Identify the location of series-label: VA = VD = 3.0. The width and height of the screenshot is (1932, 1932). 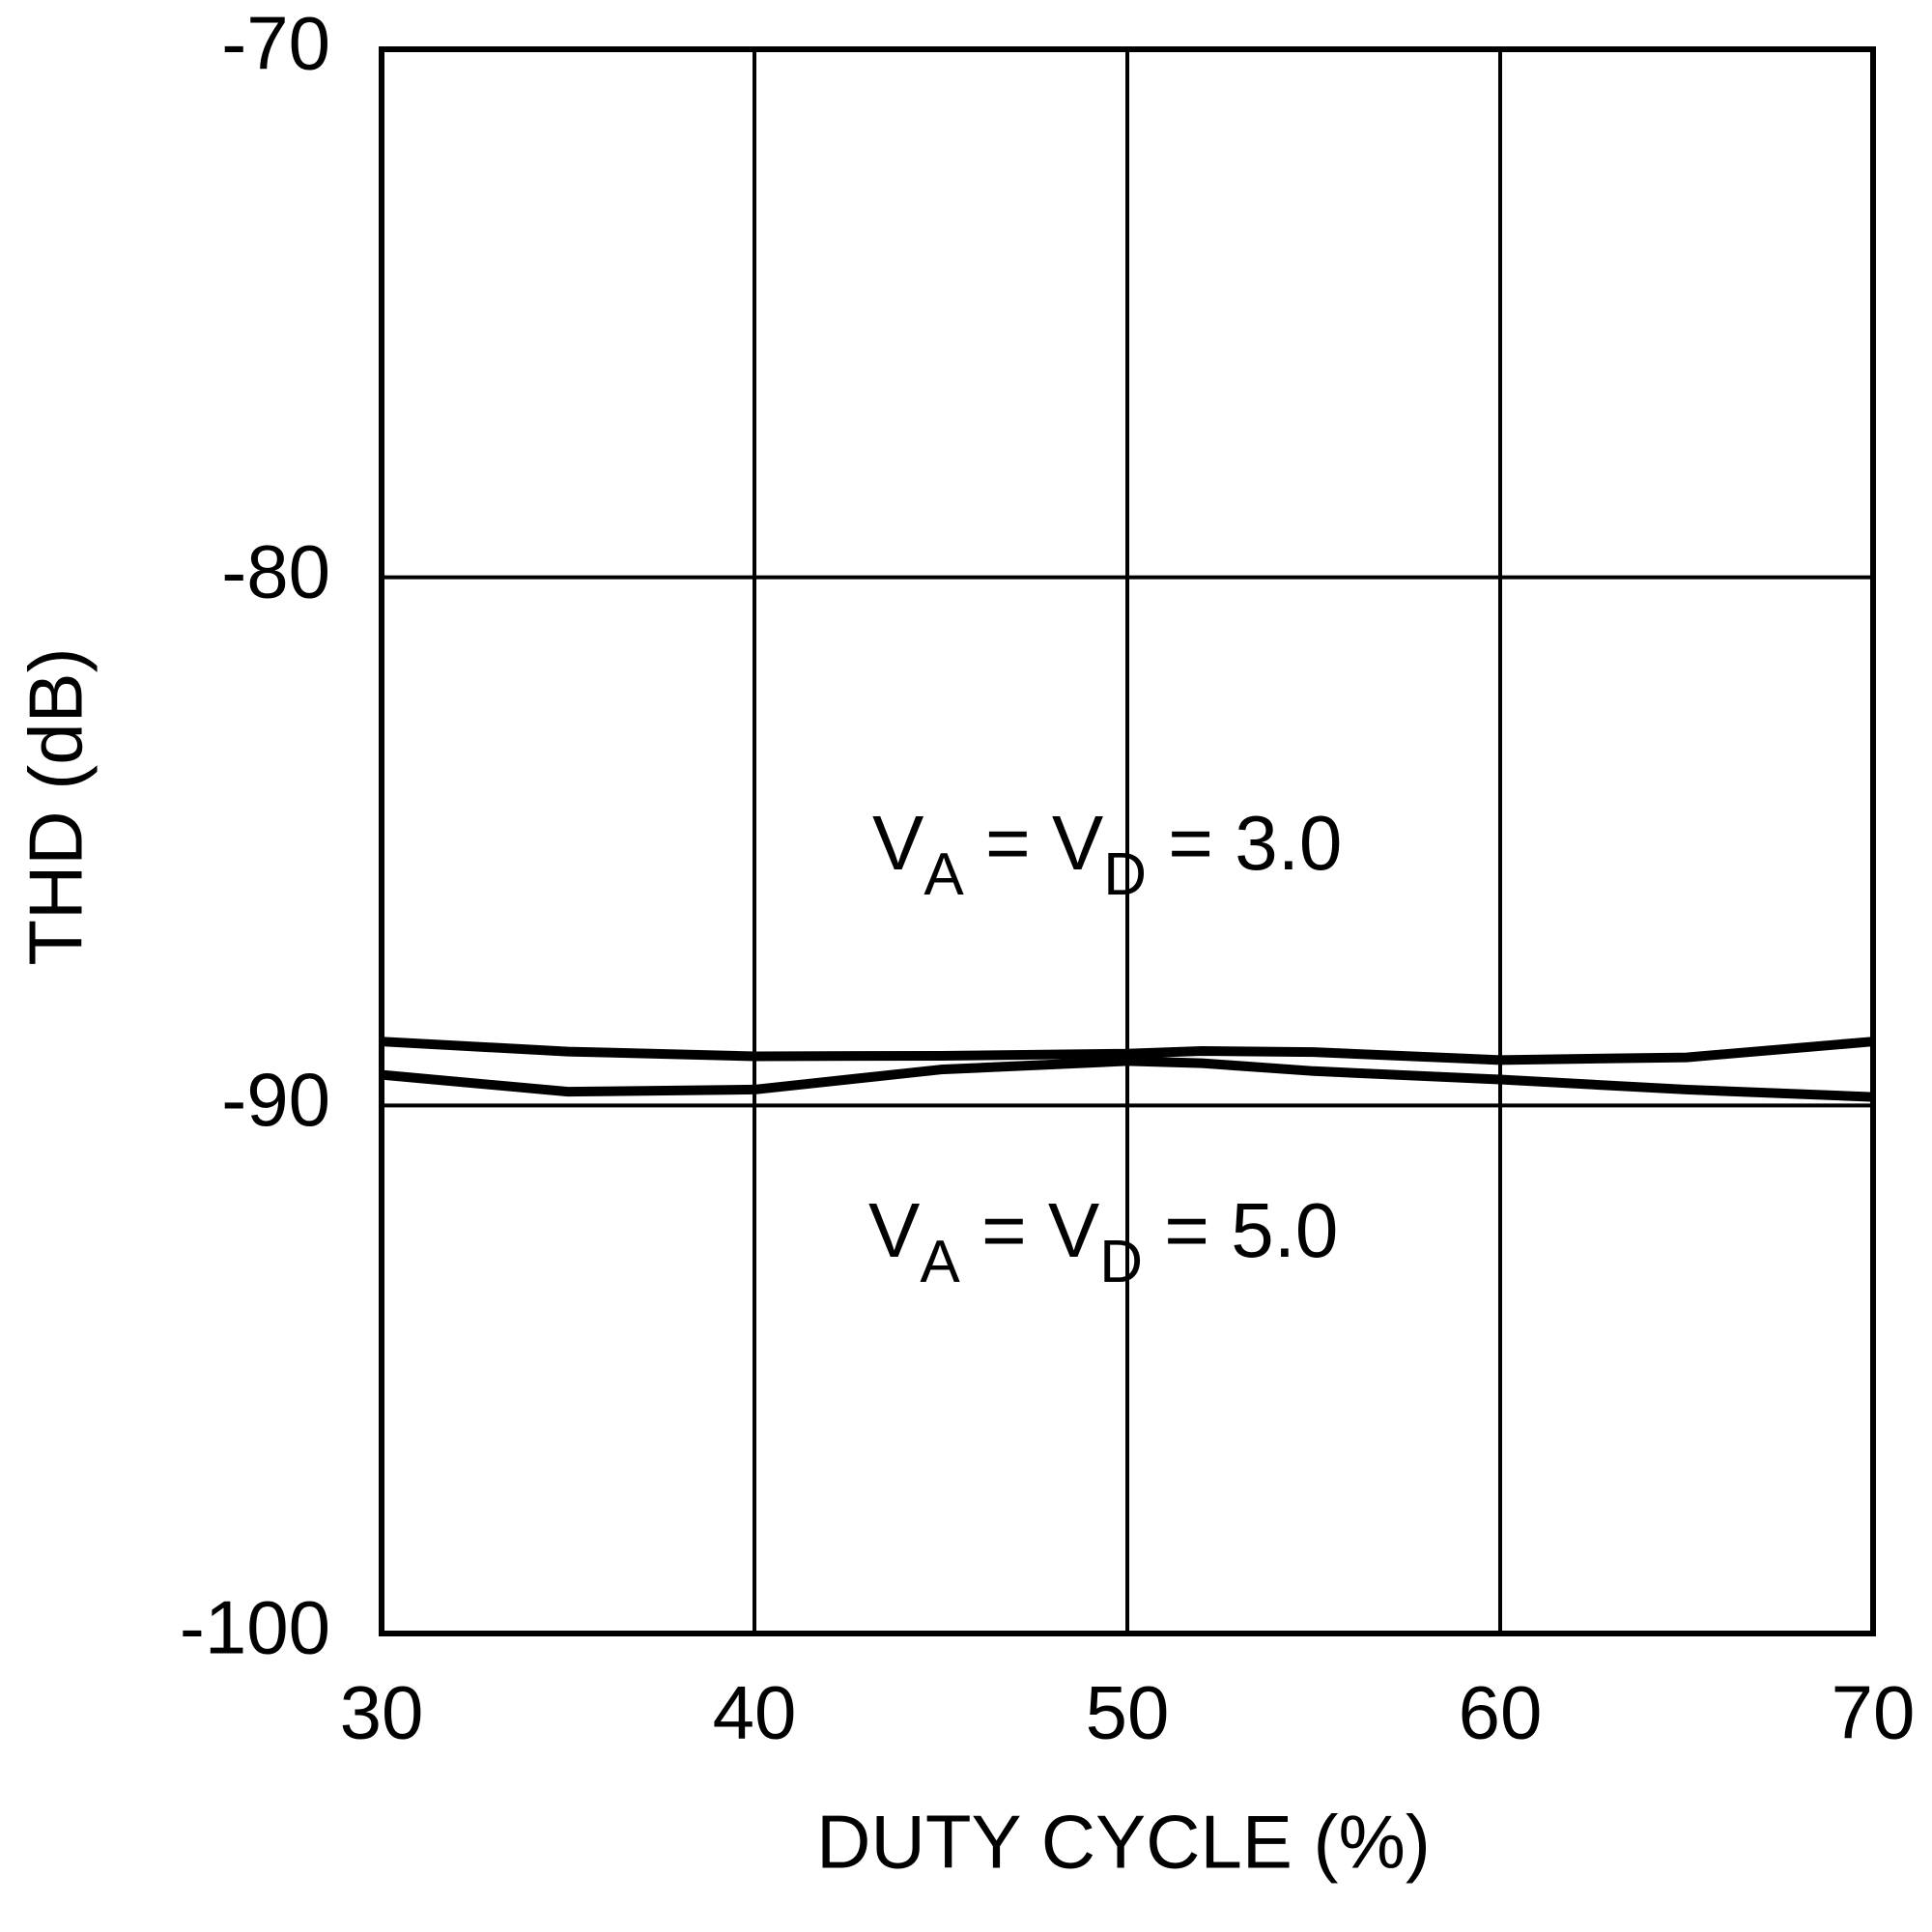
(1107, 854).